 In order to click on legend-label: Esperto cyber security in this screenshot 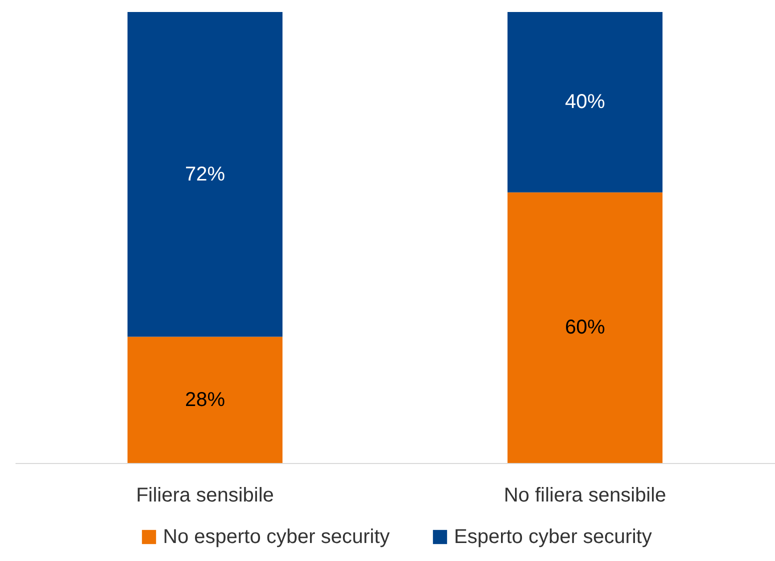, I will do `click(553, 537)`.